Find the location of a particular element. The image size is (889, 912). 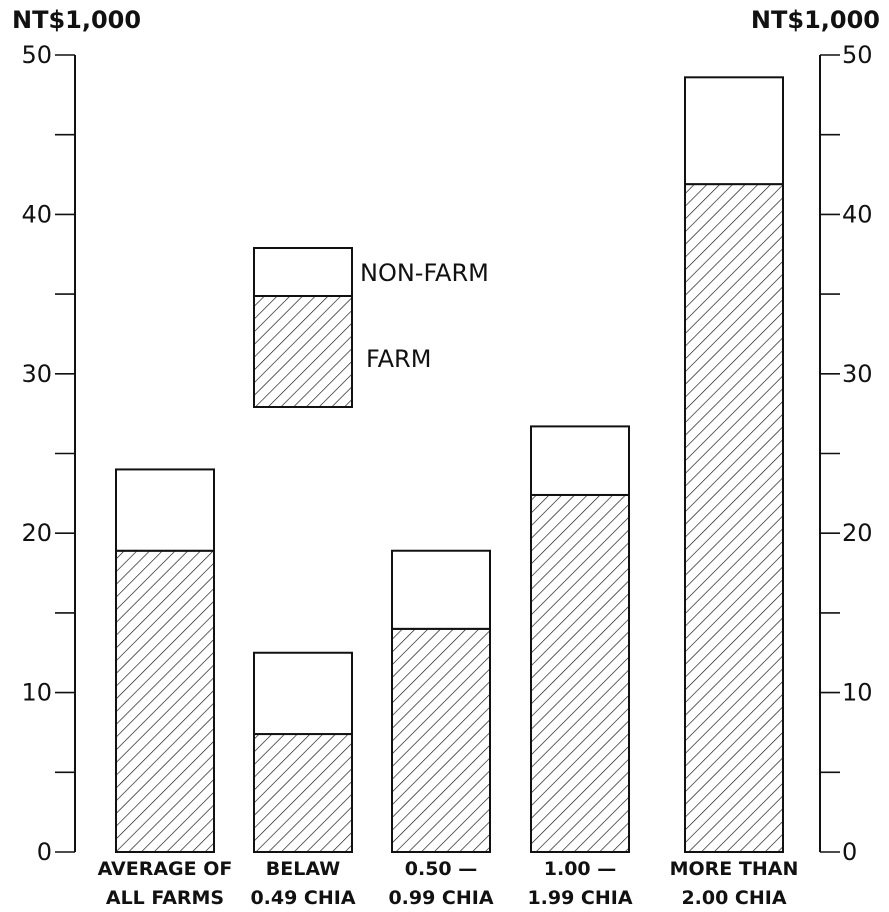

category-label-line2: 2.00 CHIA is located at coordinates (733, 898).